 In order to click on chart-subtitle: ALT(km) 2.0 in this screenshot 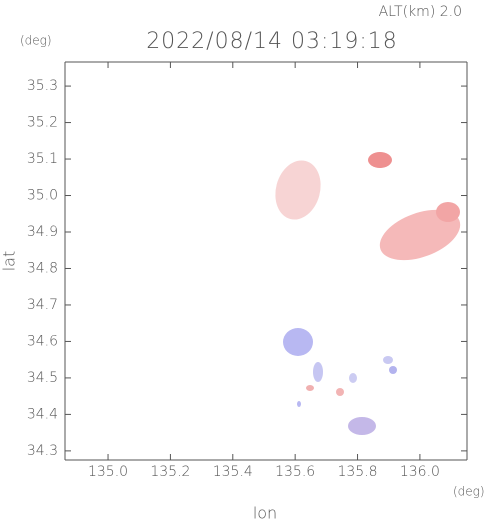, I will do `click(420, 12)`.